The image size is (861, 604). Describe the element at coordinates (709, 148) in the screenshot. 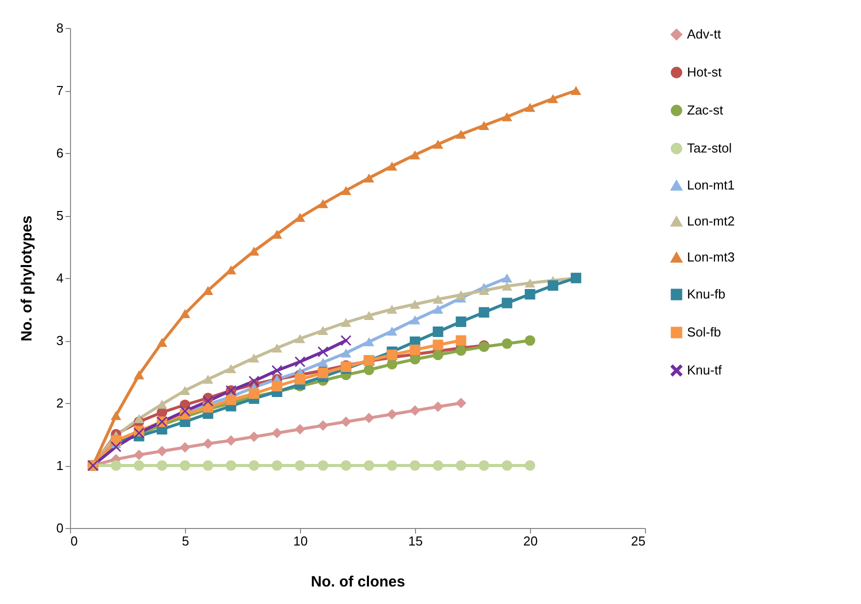

I see `legend-label: Taz-stol` at that location.